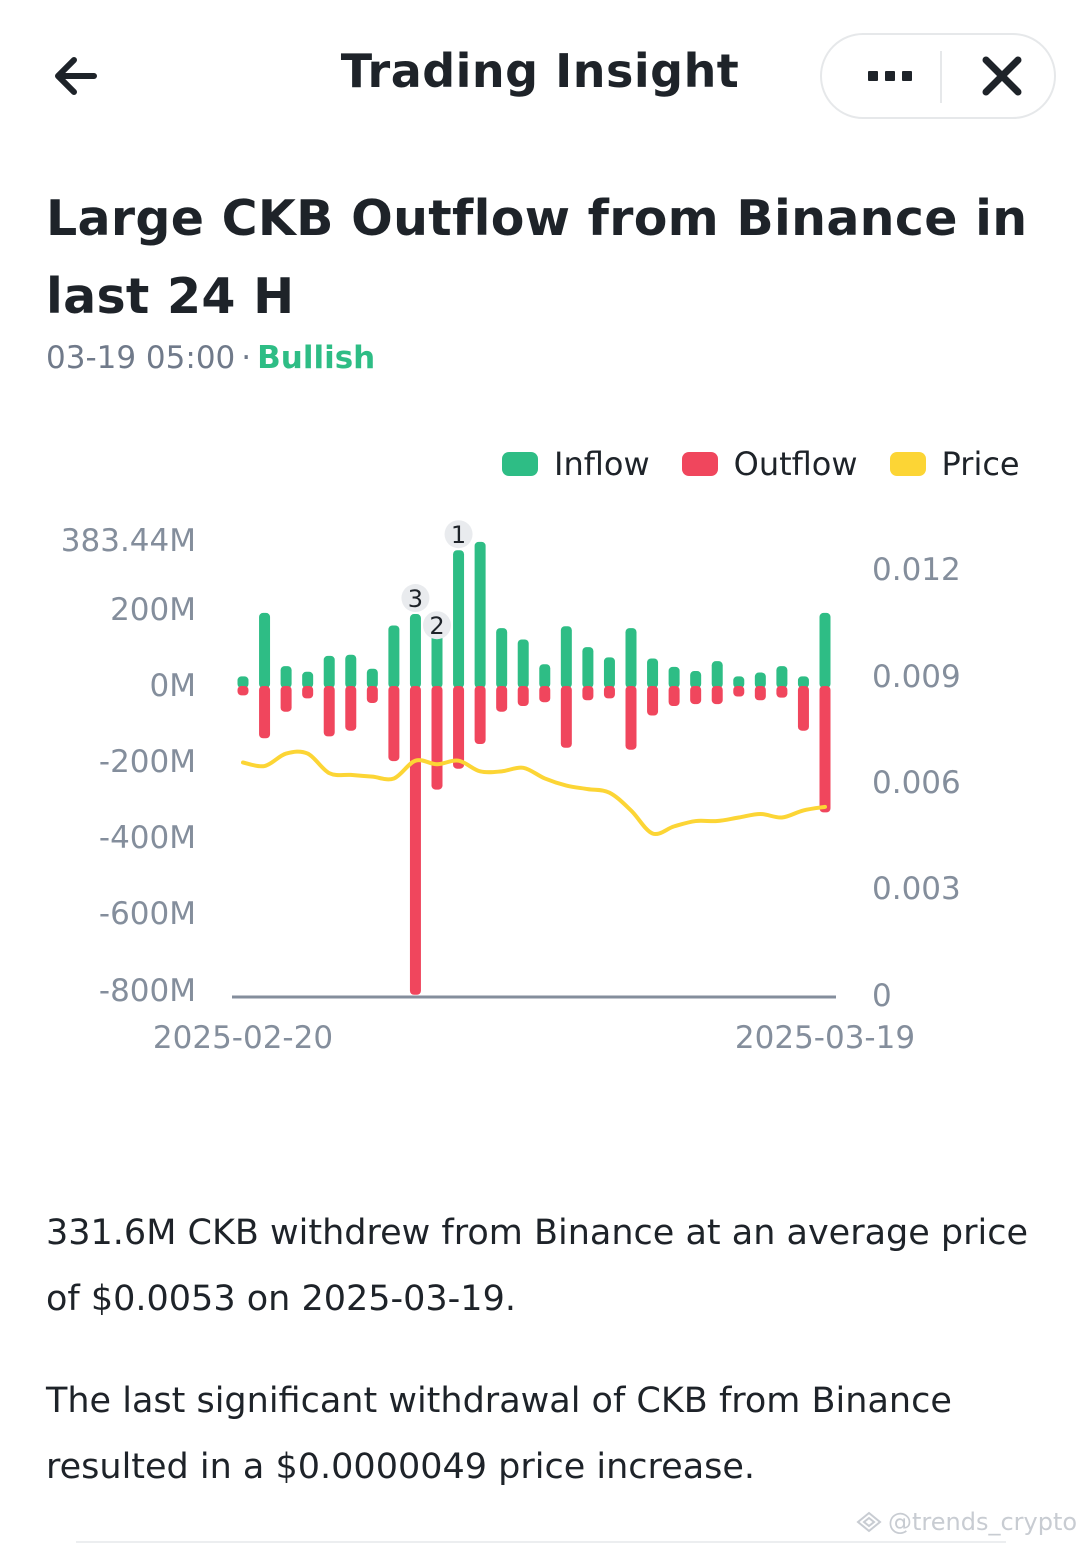 The height and width of the screenshot is (1544, 1080). What do you see at coordinates (795, 464) in the screenshot?
I see `legend-label-outflow: Outflow` at bounding box center [795, 464].